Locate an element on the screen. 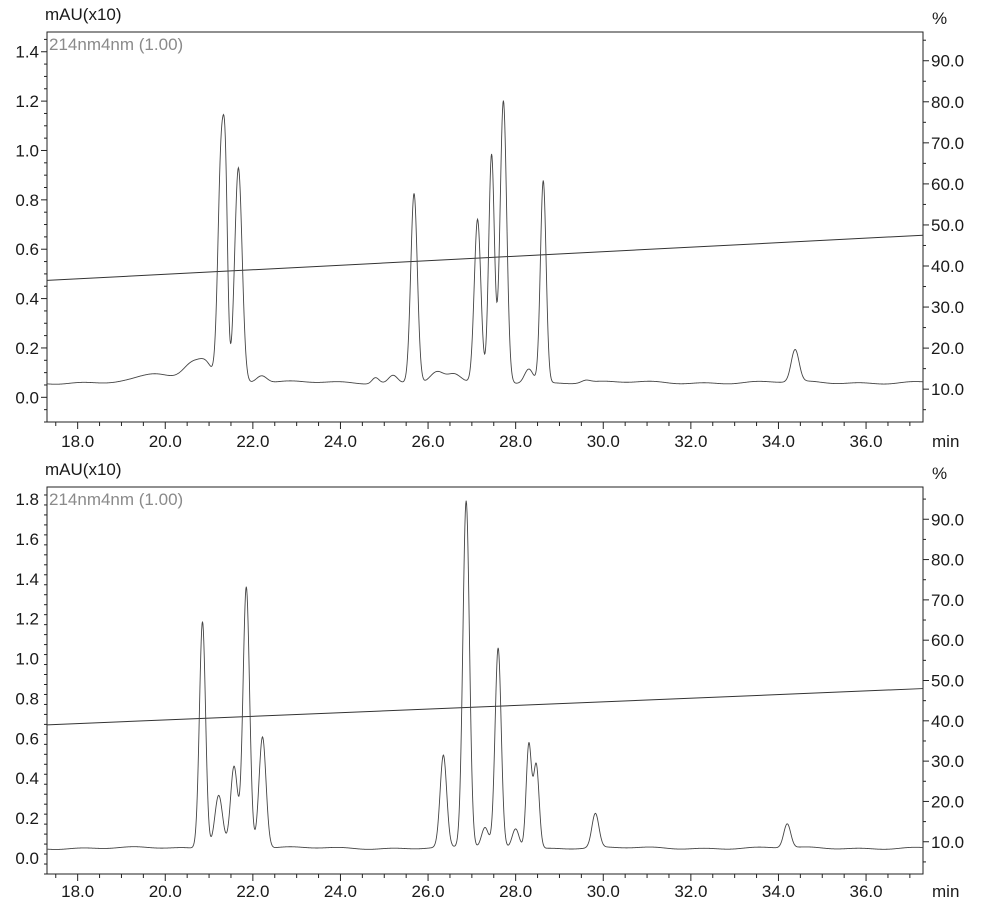  y-tick-label: 1.8 is located at coordinates (27, 499).